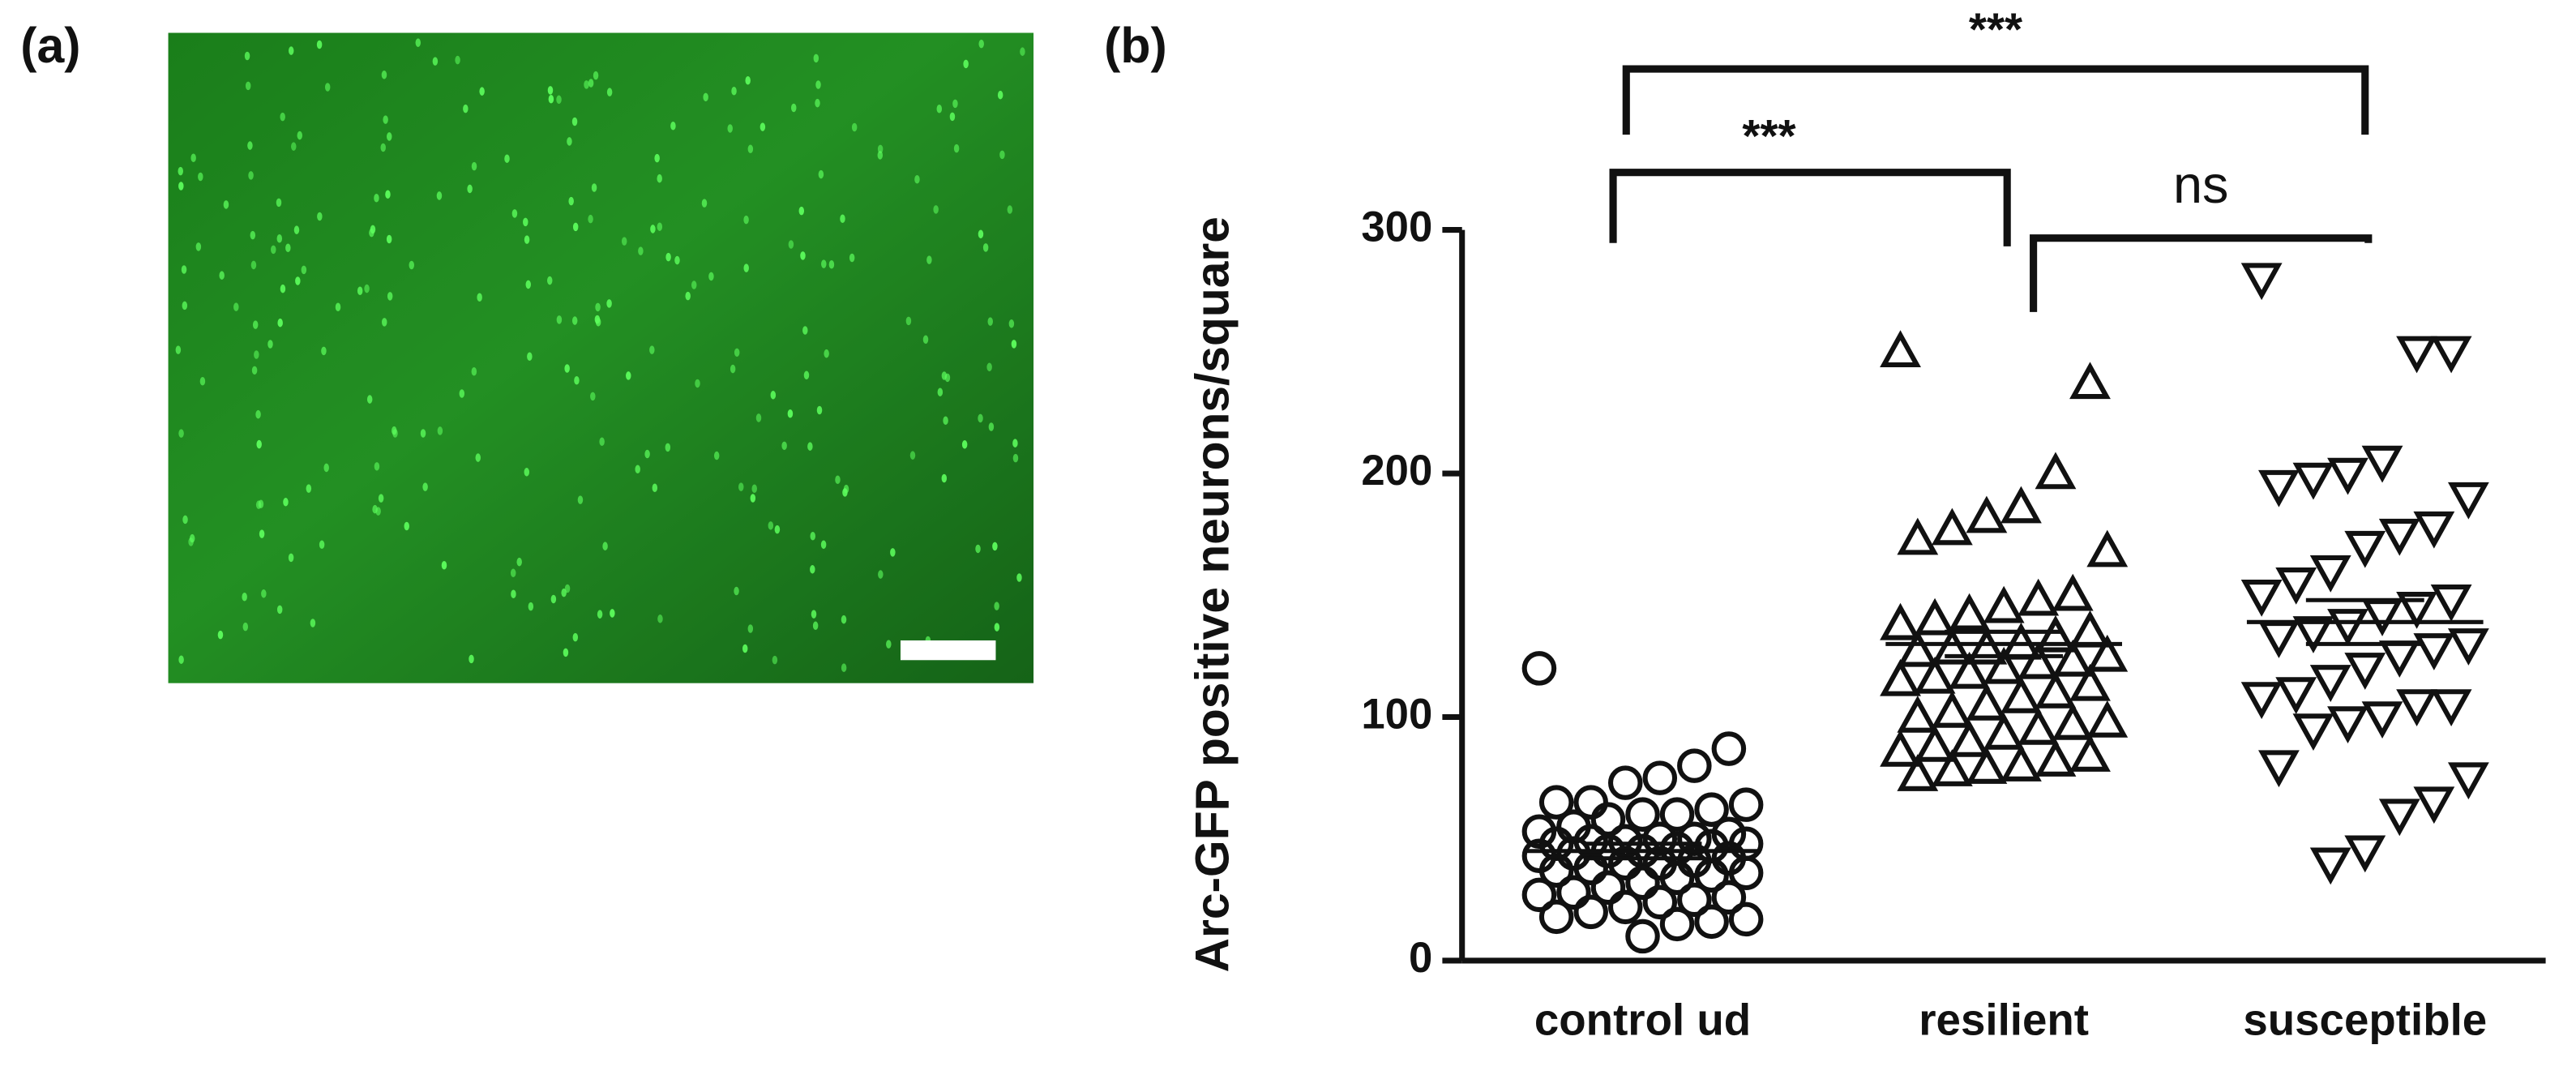 This screenshot has width=2576, height=1092. What do you see at coordinates (1642, 1019) in the screenshot?
I see `x-tick-label: control ud` at bounding box center [1642, 1019].